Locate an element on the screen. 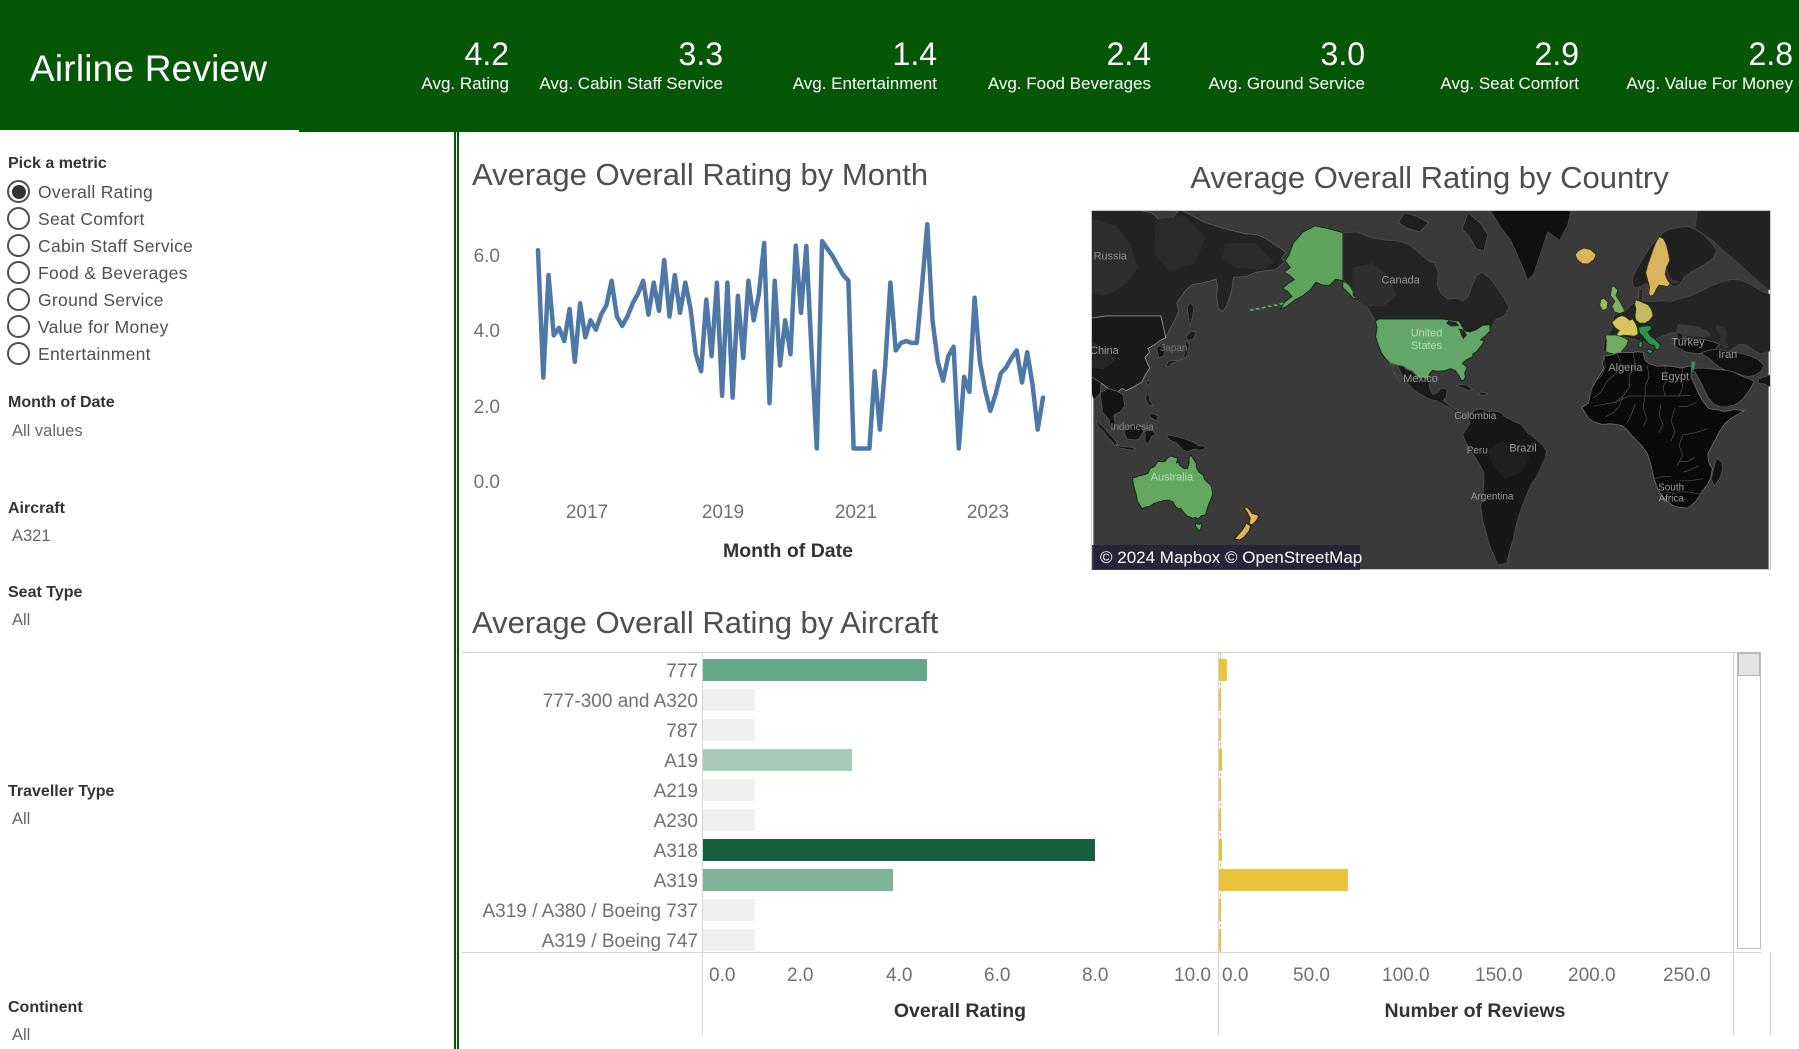  svg-text: States is located at coordinates (1427, 346).